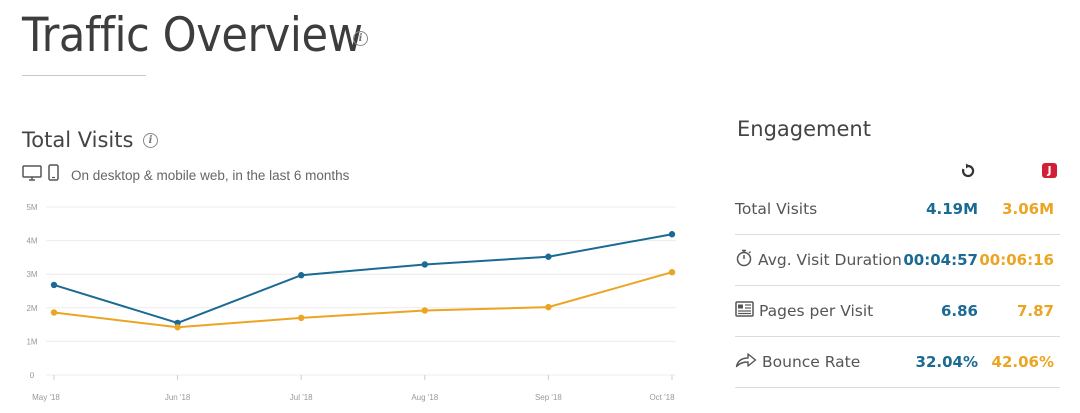 This screenshot has height=413, width=1080. I want to click on row-label: Total Visits, so click(776, 209).